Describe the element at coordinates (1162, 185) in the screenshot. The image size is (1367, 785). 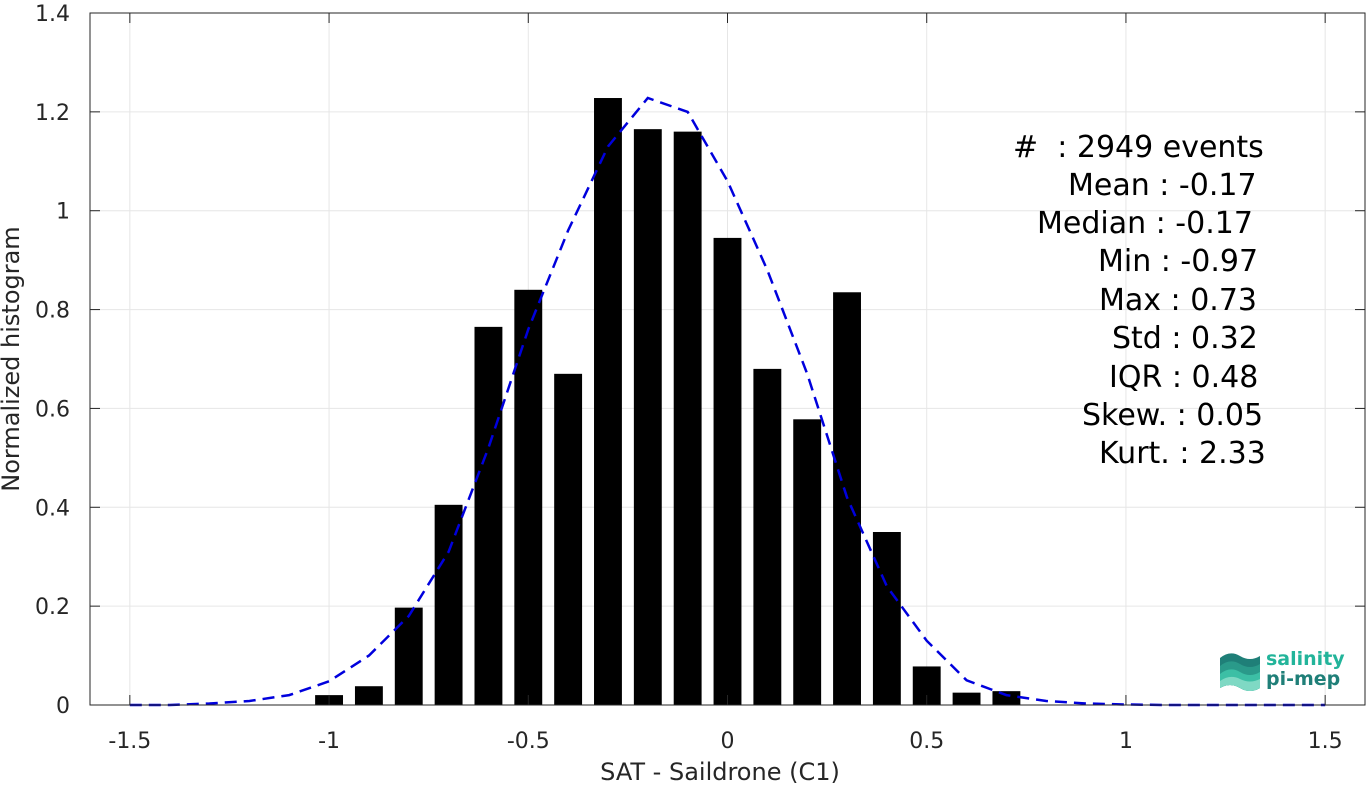
I see `stat-mean: Mean : -0.17` at that location.